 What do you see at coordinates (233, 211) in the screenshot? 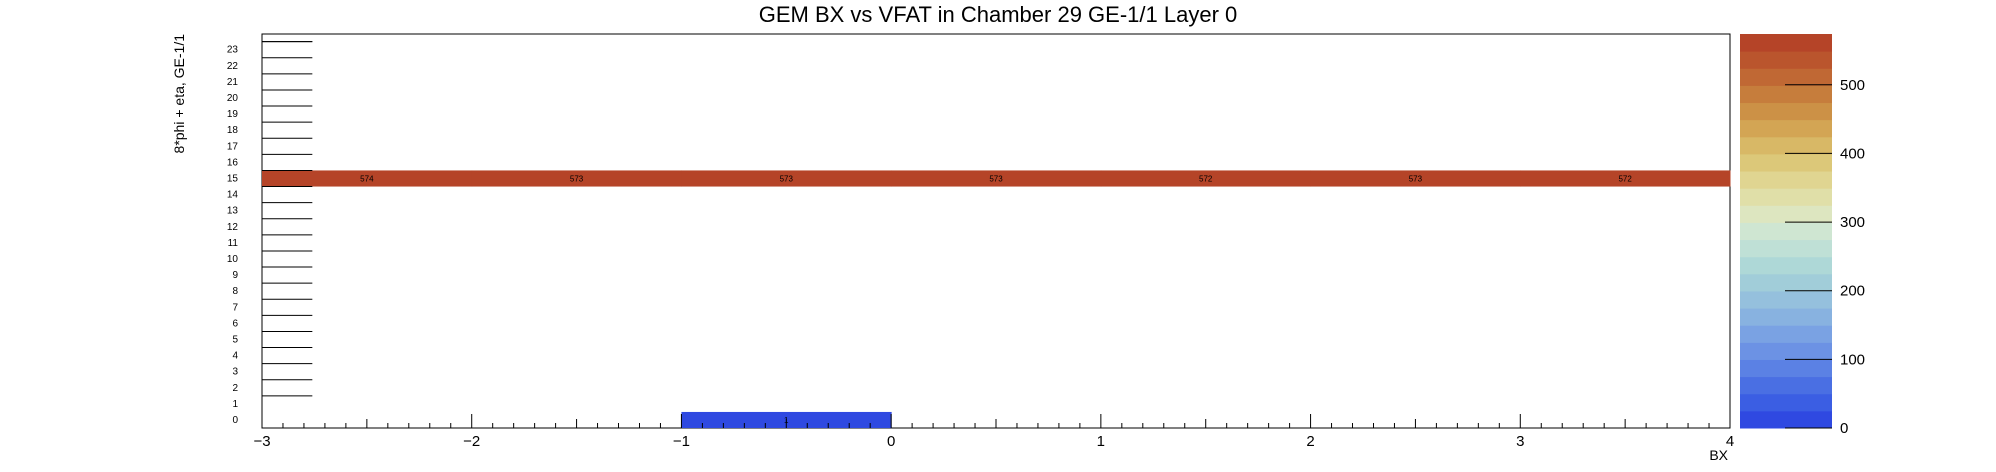
I see `y-tick-label: 13` at bounding box center [233, 211].